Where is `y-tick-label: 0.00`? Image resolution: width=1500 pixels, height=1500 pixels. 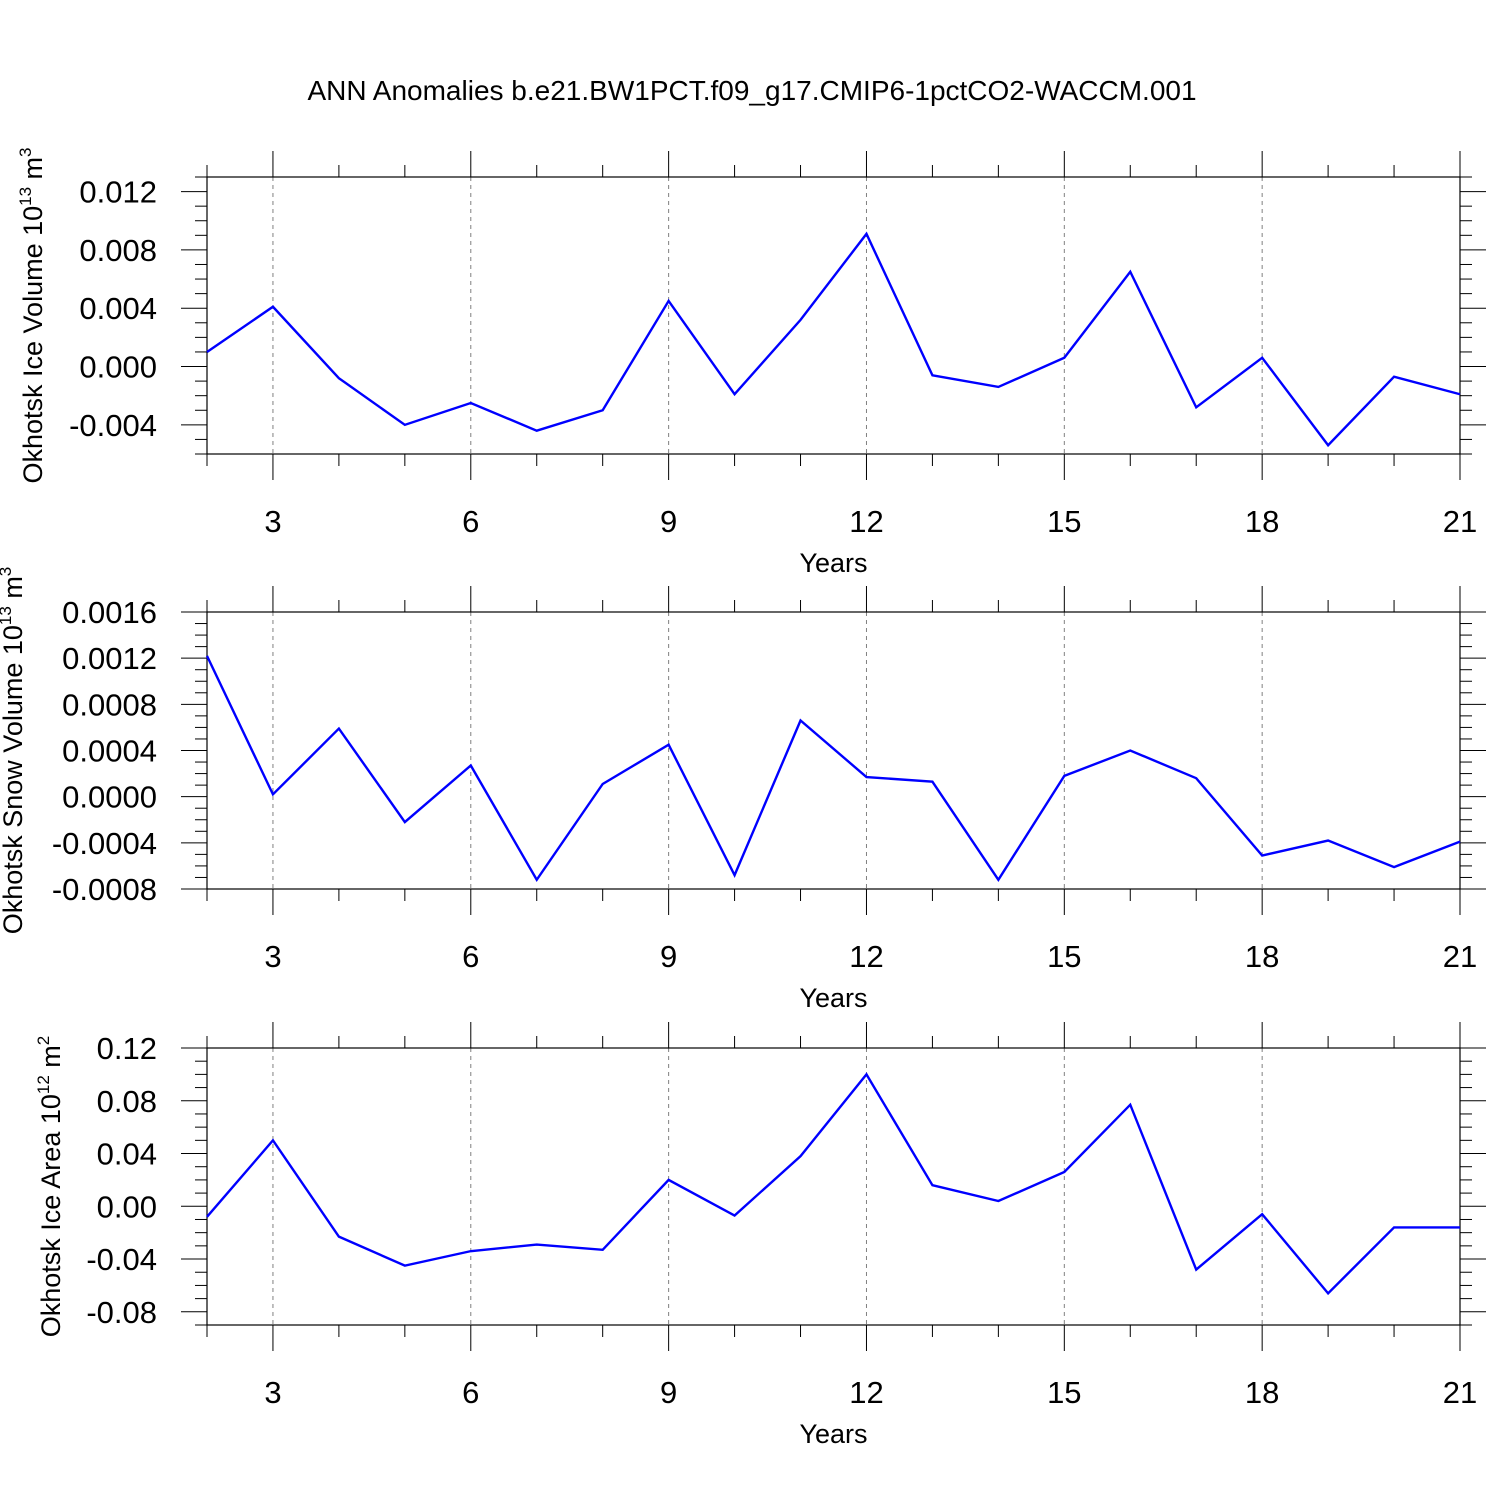 y-tick-label: 0.00 is located at coordinates (127, 1206).